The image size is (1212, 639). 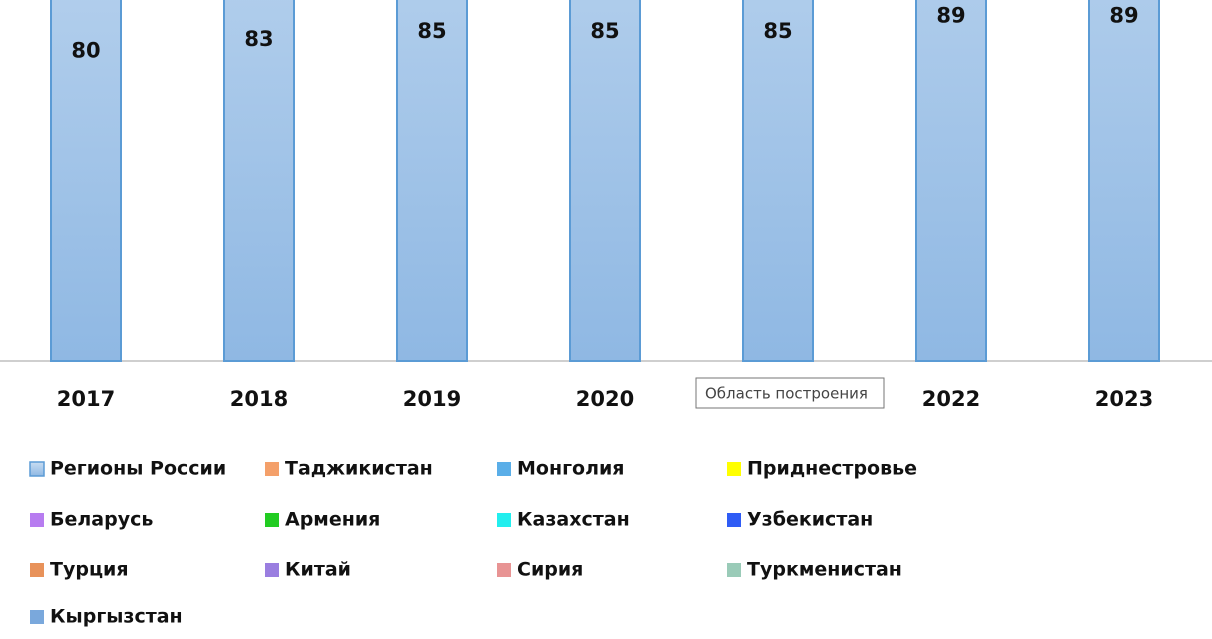 What do you see at coordinates (332, 520) in the screenshot?
I see `legend-label: Армения` at bounding box center [332, 520].